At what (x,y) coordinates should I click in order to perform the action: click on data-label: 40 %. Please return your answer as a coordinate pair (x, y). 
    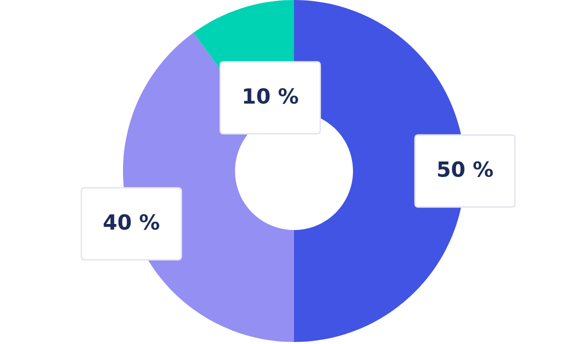
    Looking at the image, I should click on (132, 222).